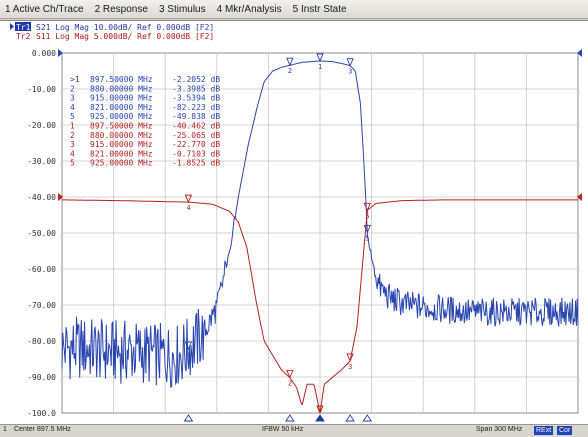 Image resolution: width=588 pixels, height=437 pixels. I want to click on rext-badge: RExt, so click(544, 430).